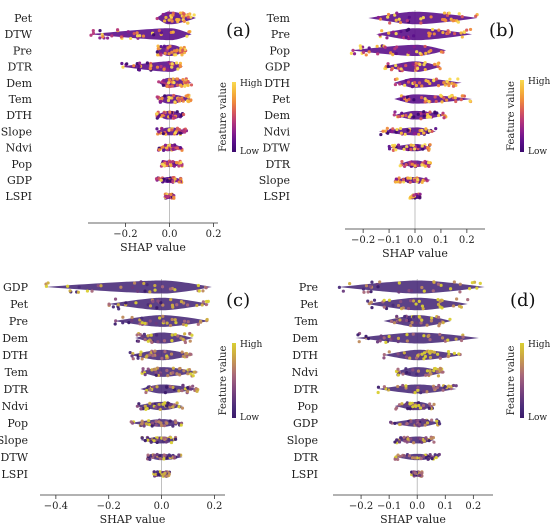 Image resolution: width=550 pixels, height=526 pixels. Describe the element at coordinates (249, 152) in the screenshot. I see `colorbar-low-label: Low` at that location.